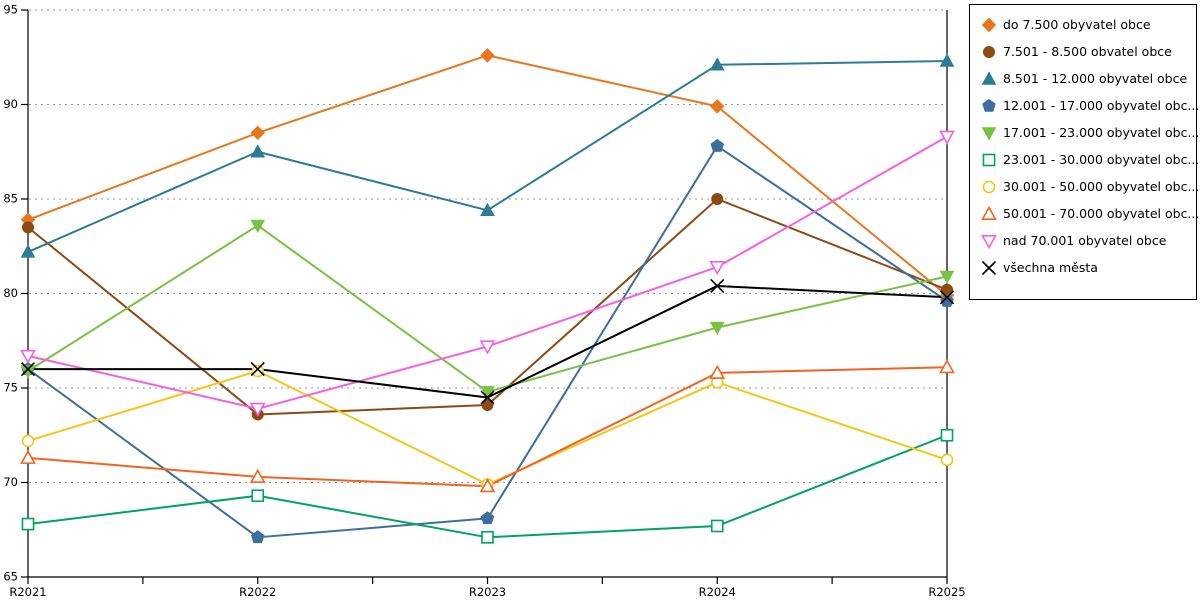 The image size is (1200, 600). I want to click on legend-item-8: nad 70.001 obyvatel obce, so click(1087, 240).